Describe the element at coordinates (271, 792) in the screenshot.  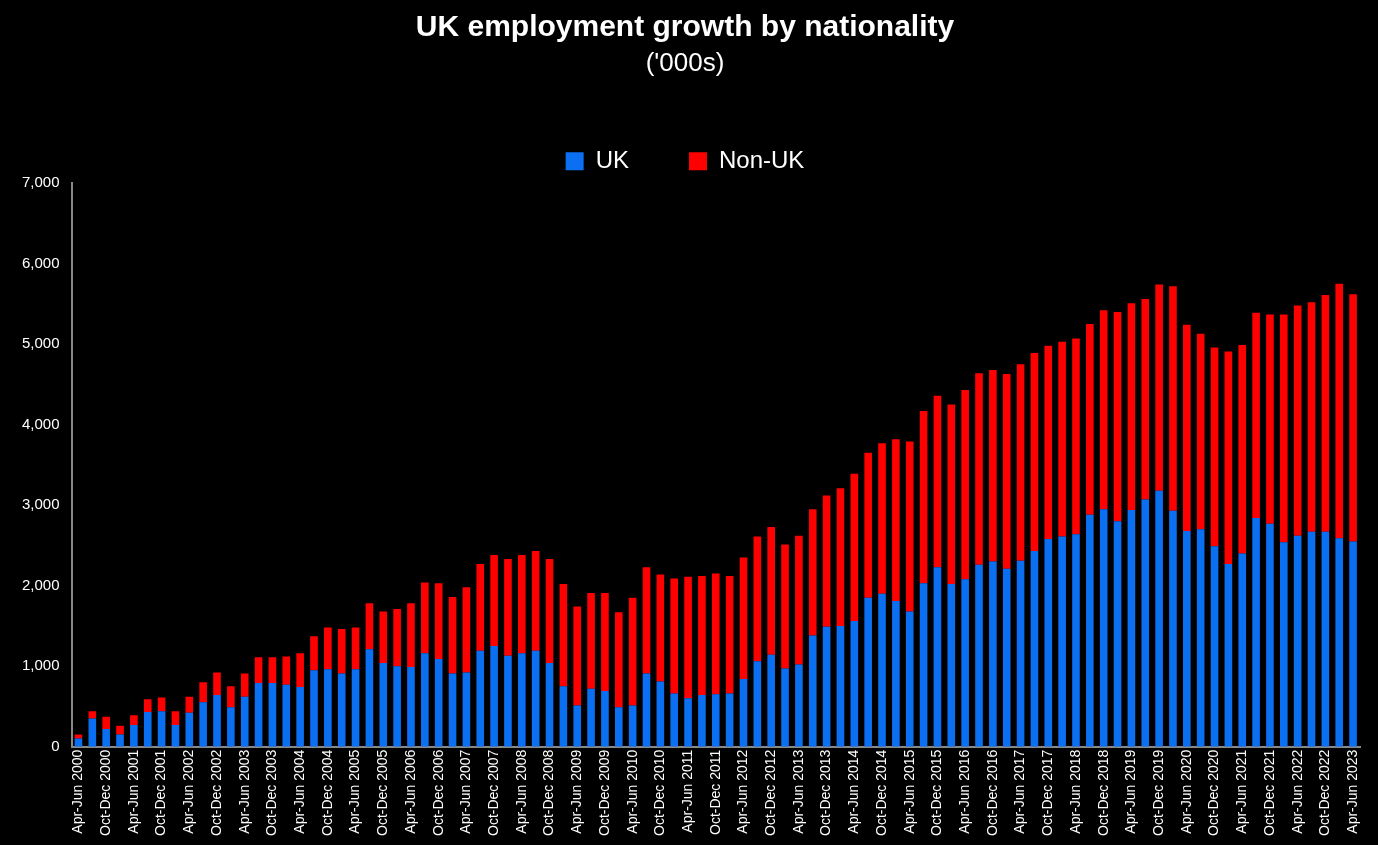
I see `x-tick-label: Oct-Dec 2003` at that location.